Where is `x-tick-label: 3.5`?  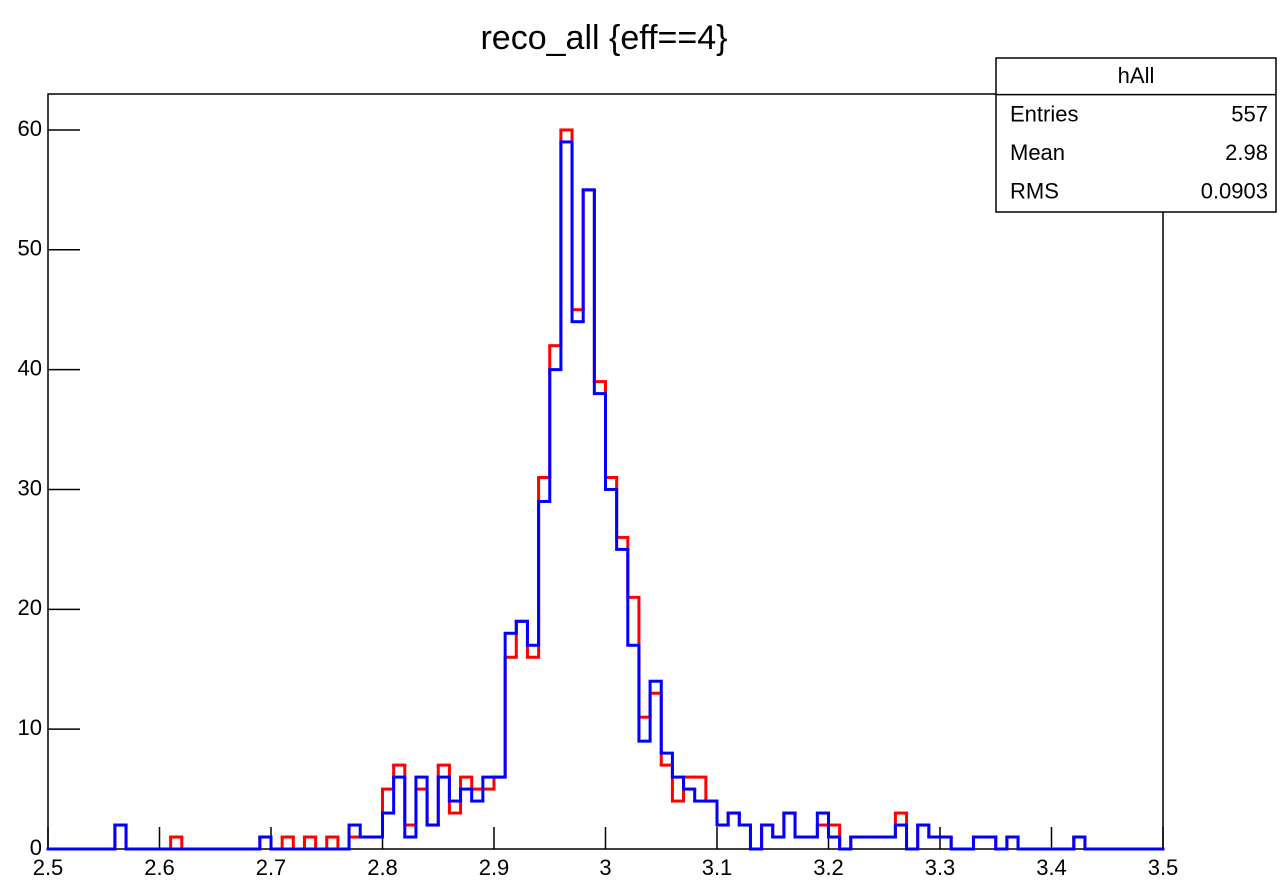
x-tick-label: 3.5 is located at coordinates (1163, 867).